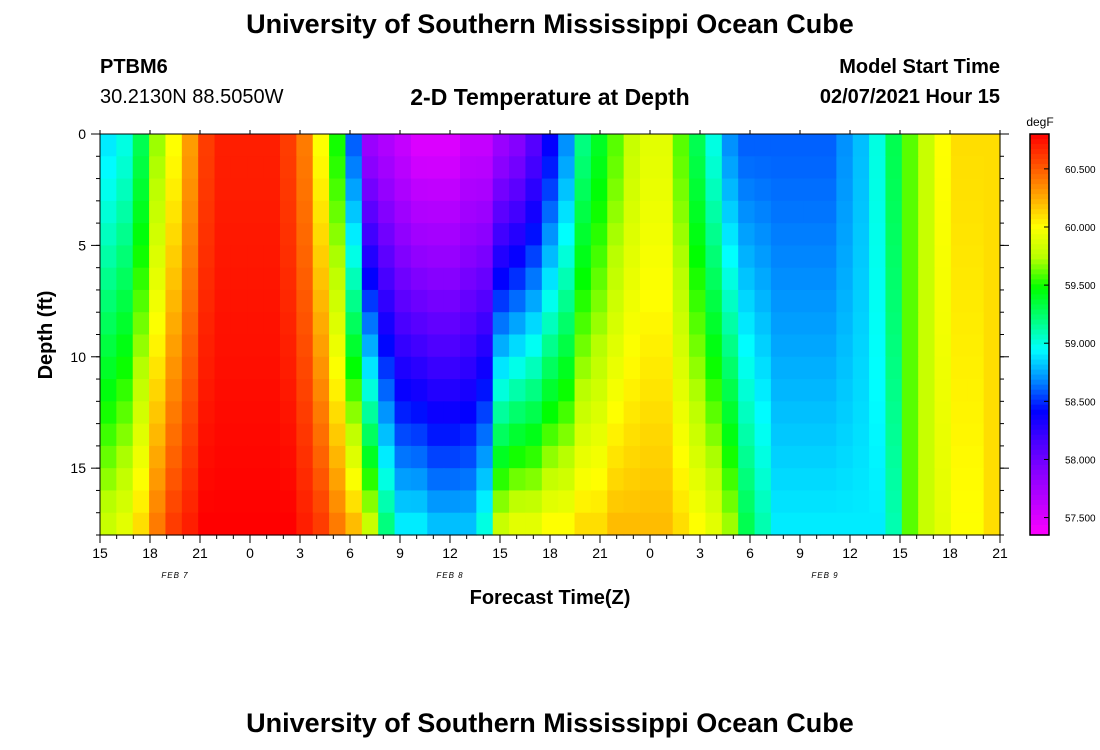  What do you see at coordinates (46, 335) in the screenshot?
I see `y-axis-label: Depth (ft)` at bounding box center [46, 335].